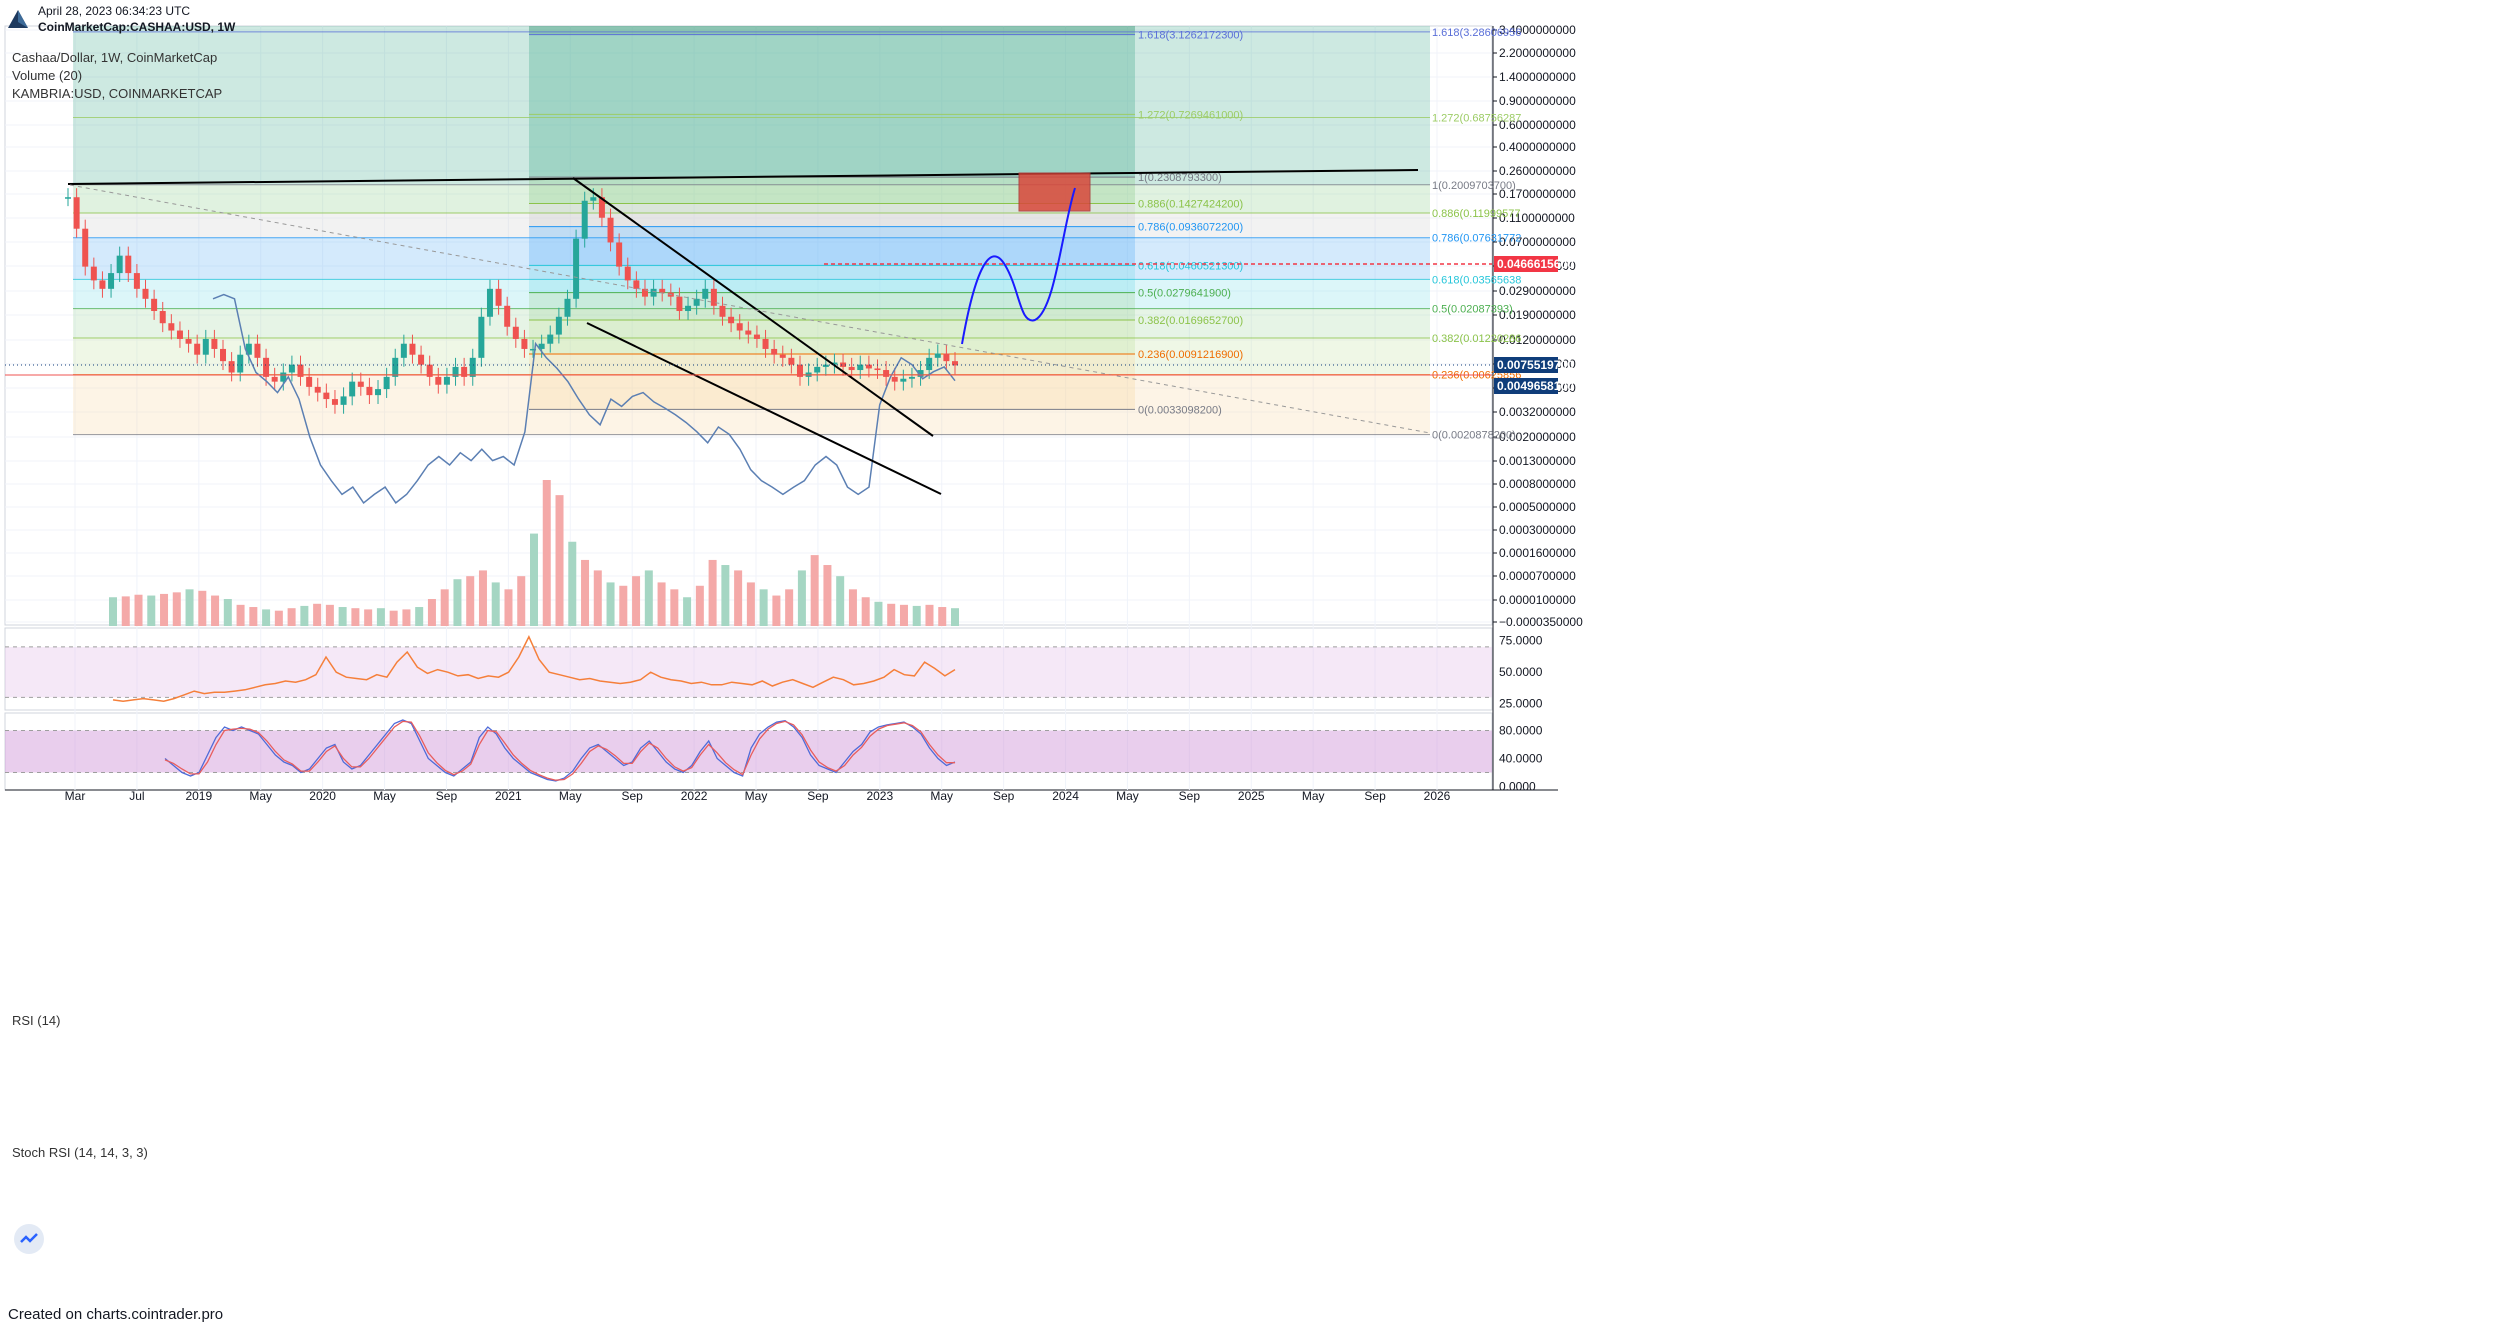 This screenshot has height=1330, width=2518. Describe the element at coordinates (1517, 787) in the screenshot. I see `stoch-tick-label: 0.0000` at that location.